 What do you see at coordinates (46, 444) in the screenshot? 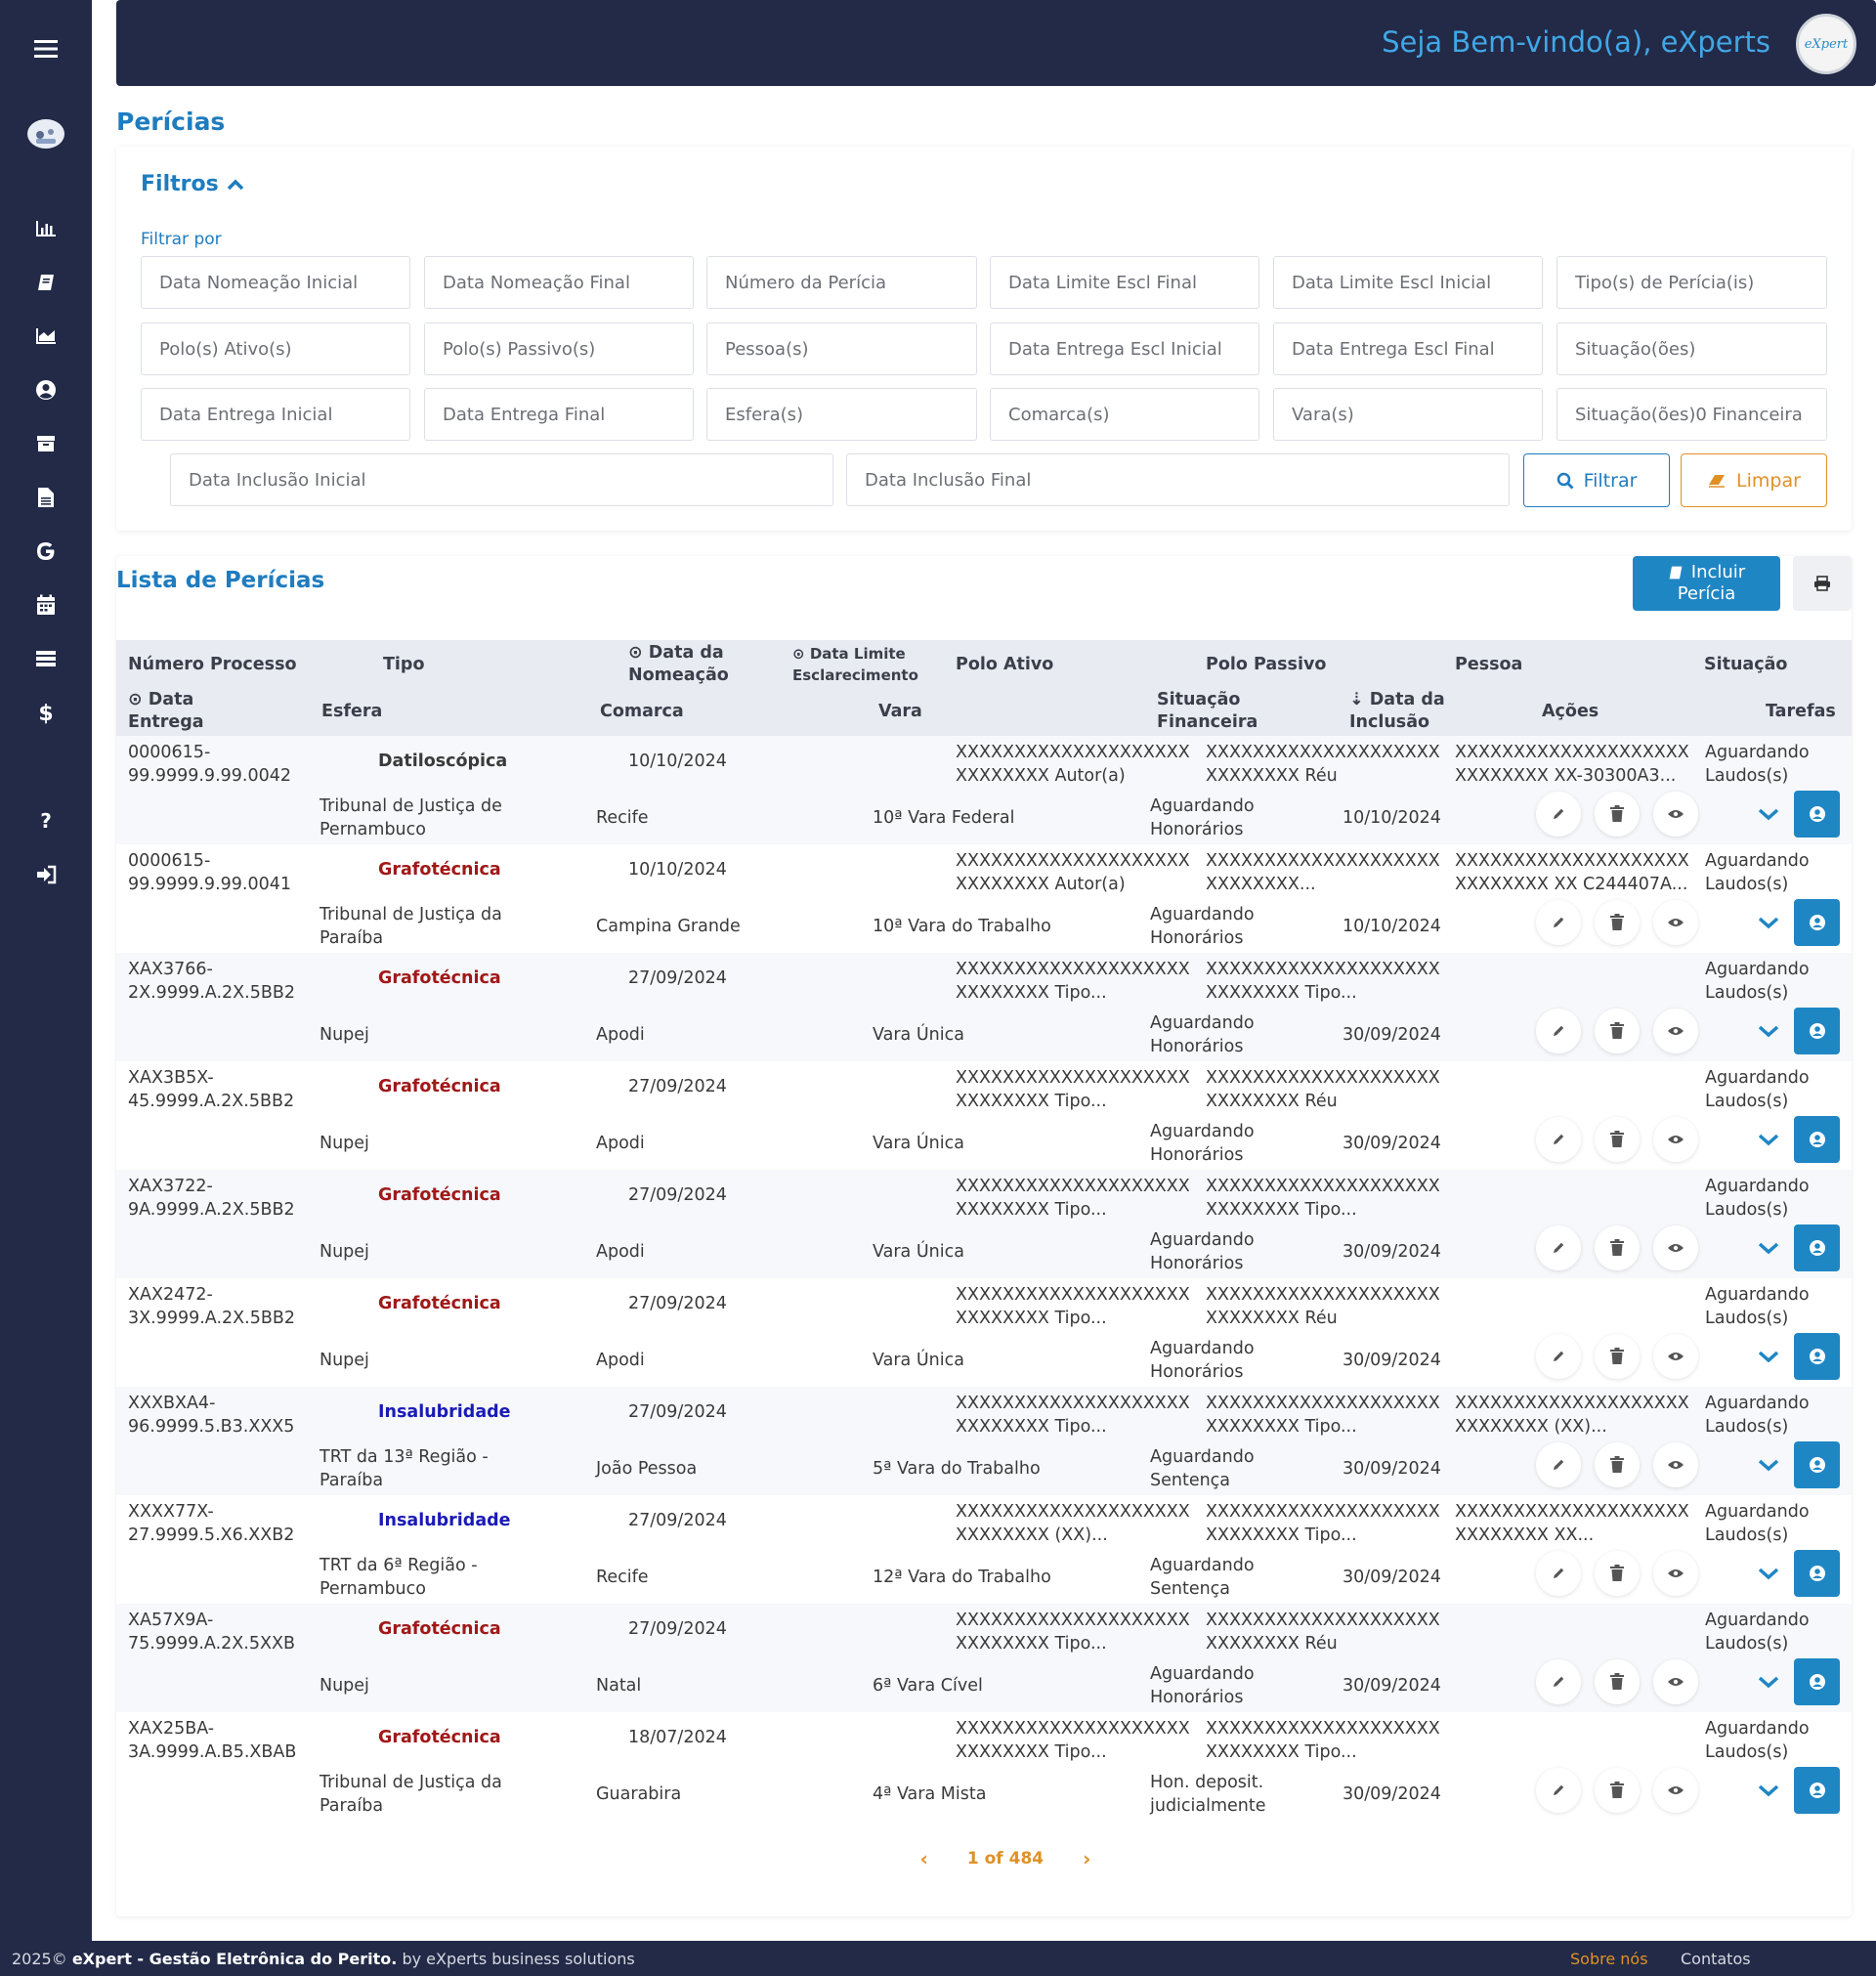
I see `archive-icon` at bounding box center [46, 444].